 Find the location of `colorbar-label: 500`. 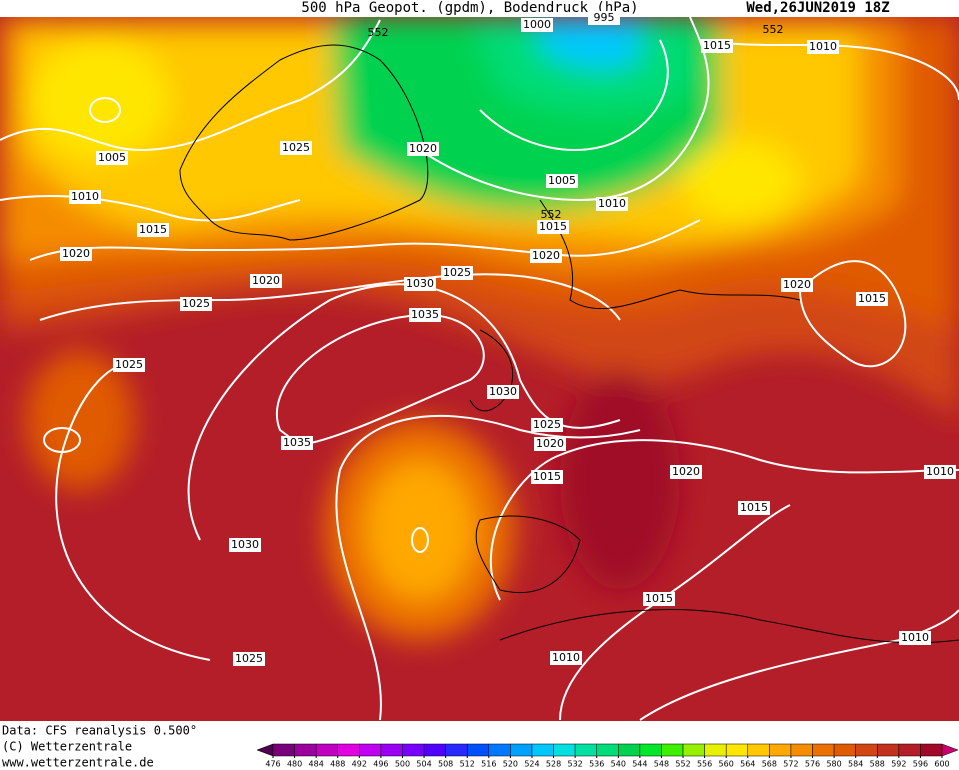

colorbar-label: 500 is located at coordinates (402, 764).